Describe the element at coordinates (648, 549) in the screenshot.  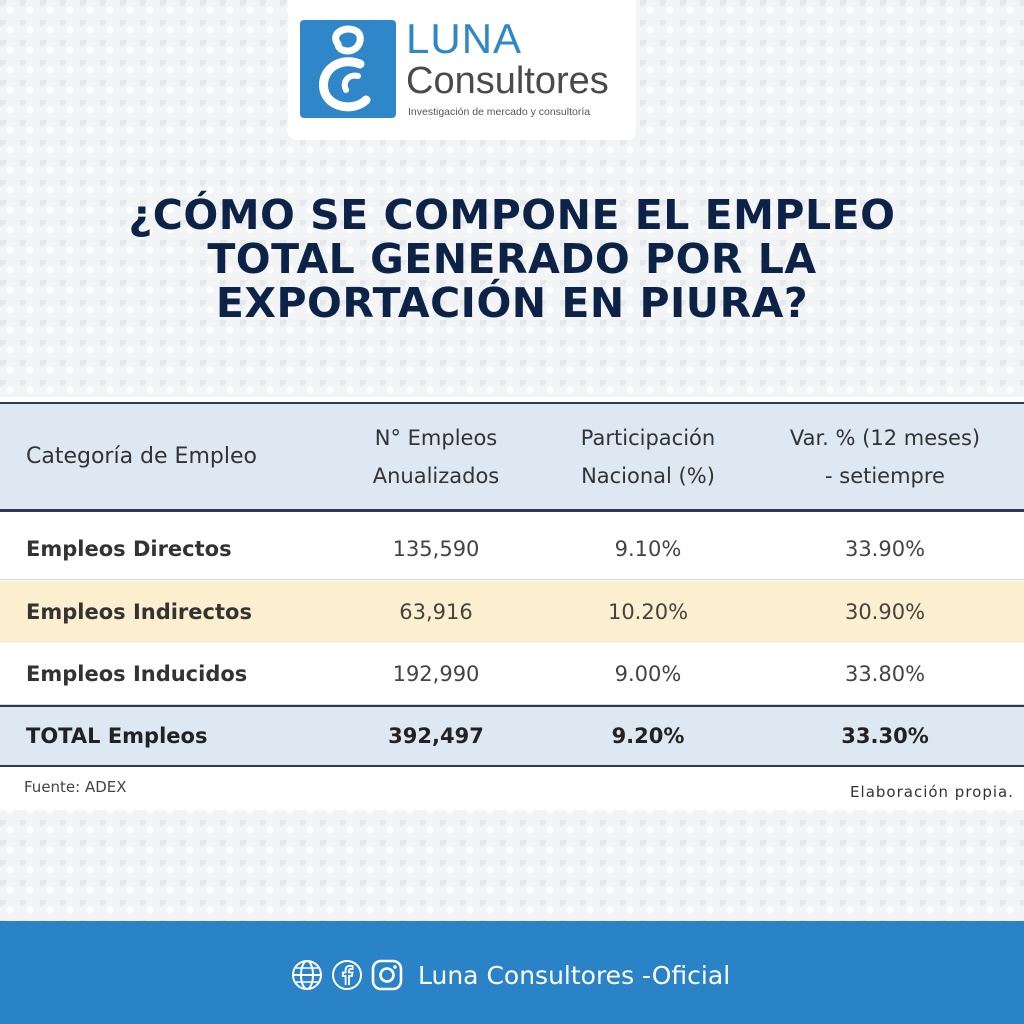
I see `row-national-share: 9.10%` at that location.